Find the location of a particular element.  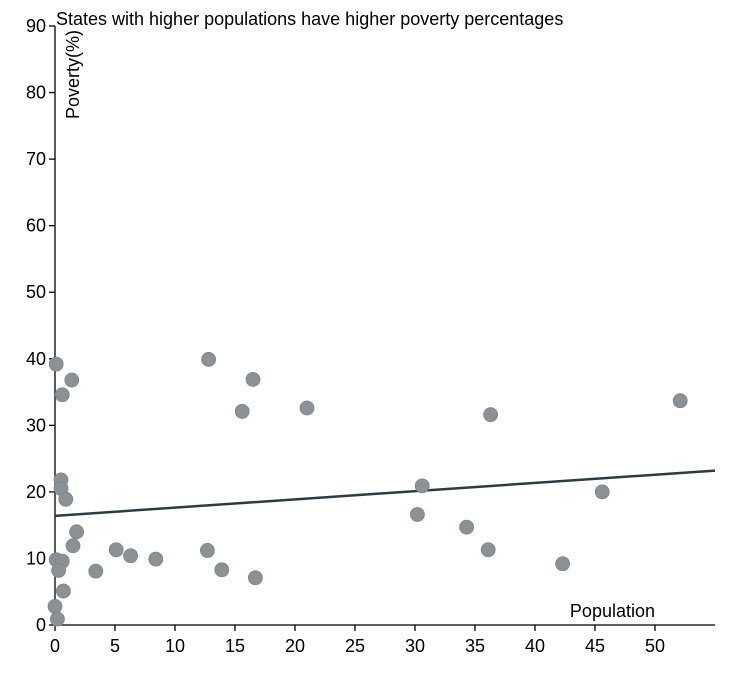

x-tick-label: 0 is located at coordinates (55, 646).